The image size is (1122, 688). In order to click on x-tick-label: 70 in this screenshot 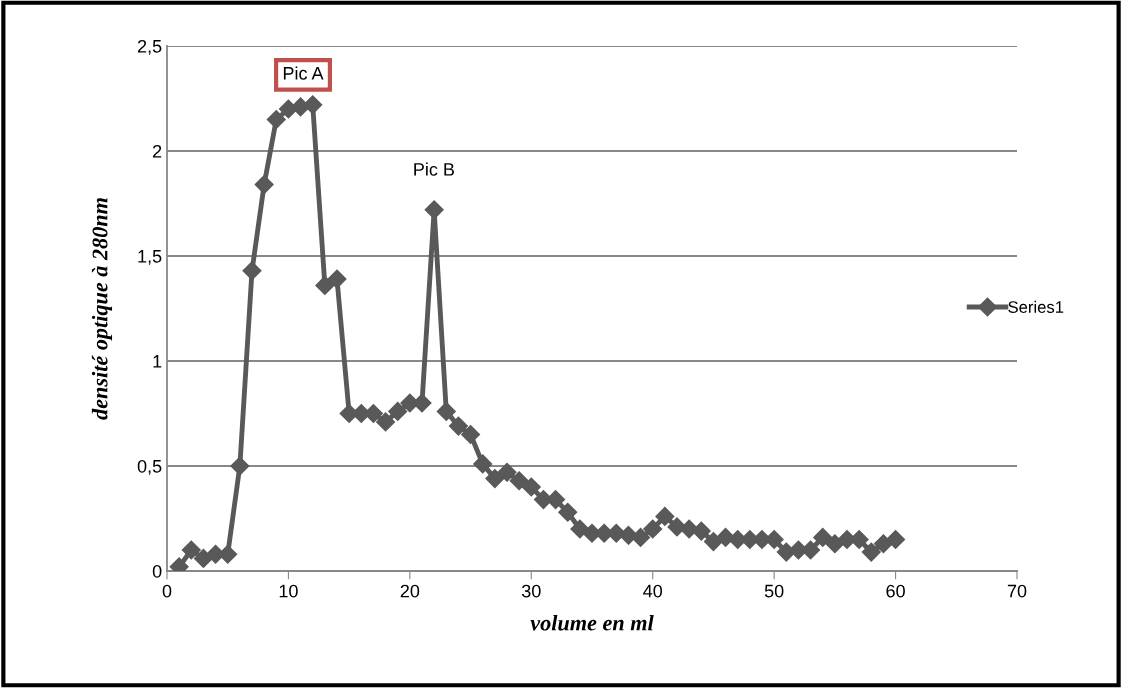, I will do `click(1017, 591)`.